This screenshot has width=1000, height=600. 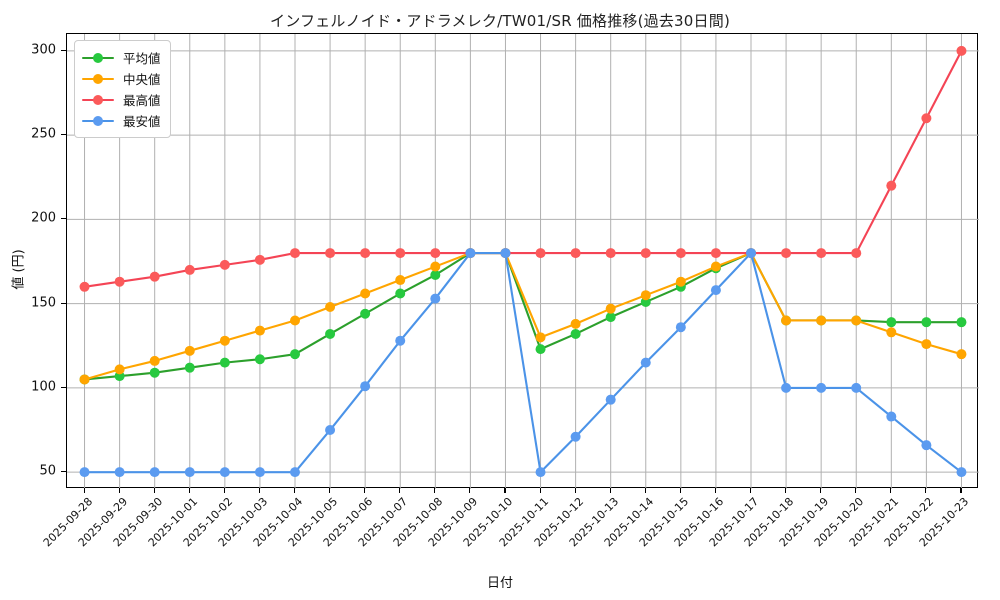 I want to click on x-tick-label: 2025-10-08, so click(x=418, y=522).